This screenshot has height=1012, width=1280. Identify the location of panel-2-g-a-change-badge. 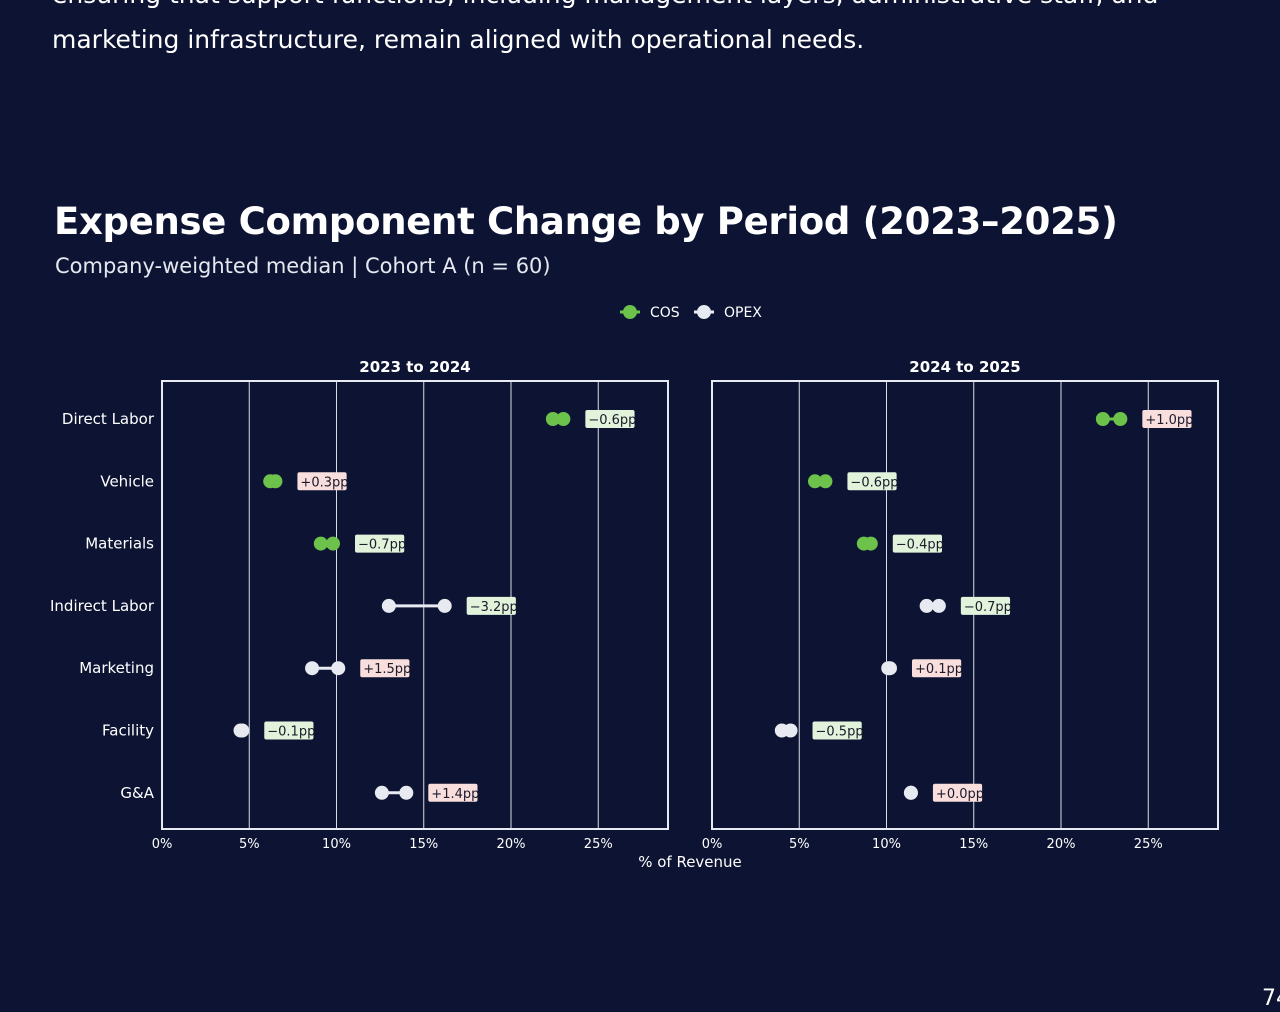
(957, 792).